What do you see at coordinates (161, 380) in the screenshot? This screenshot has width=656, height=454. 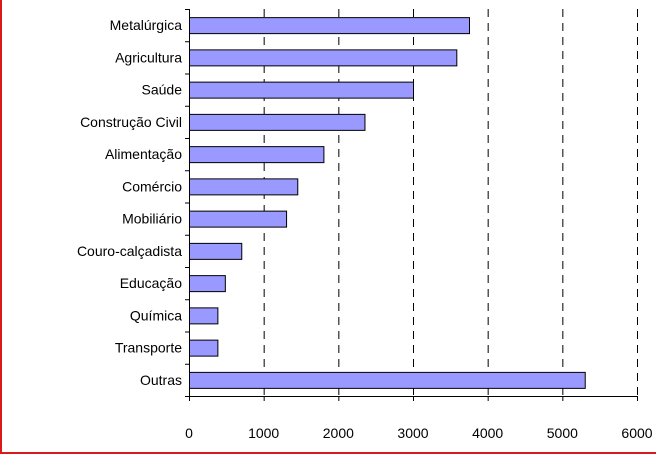 I see `category-label: Outras` at bounding box center [161, 380].